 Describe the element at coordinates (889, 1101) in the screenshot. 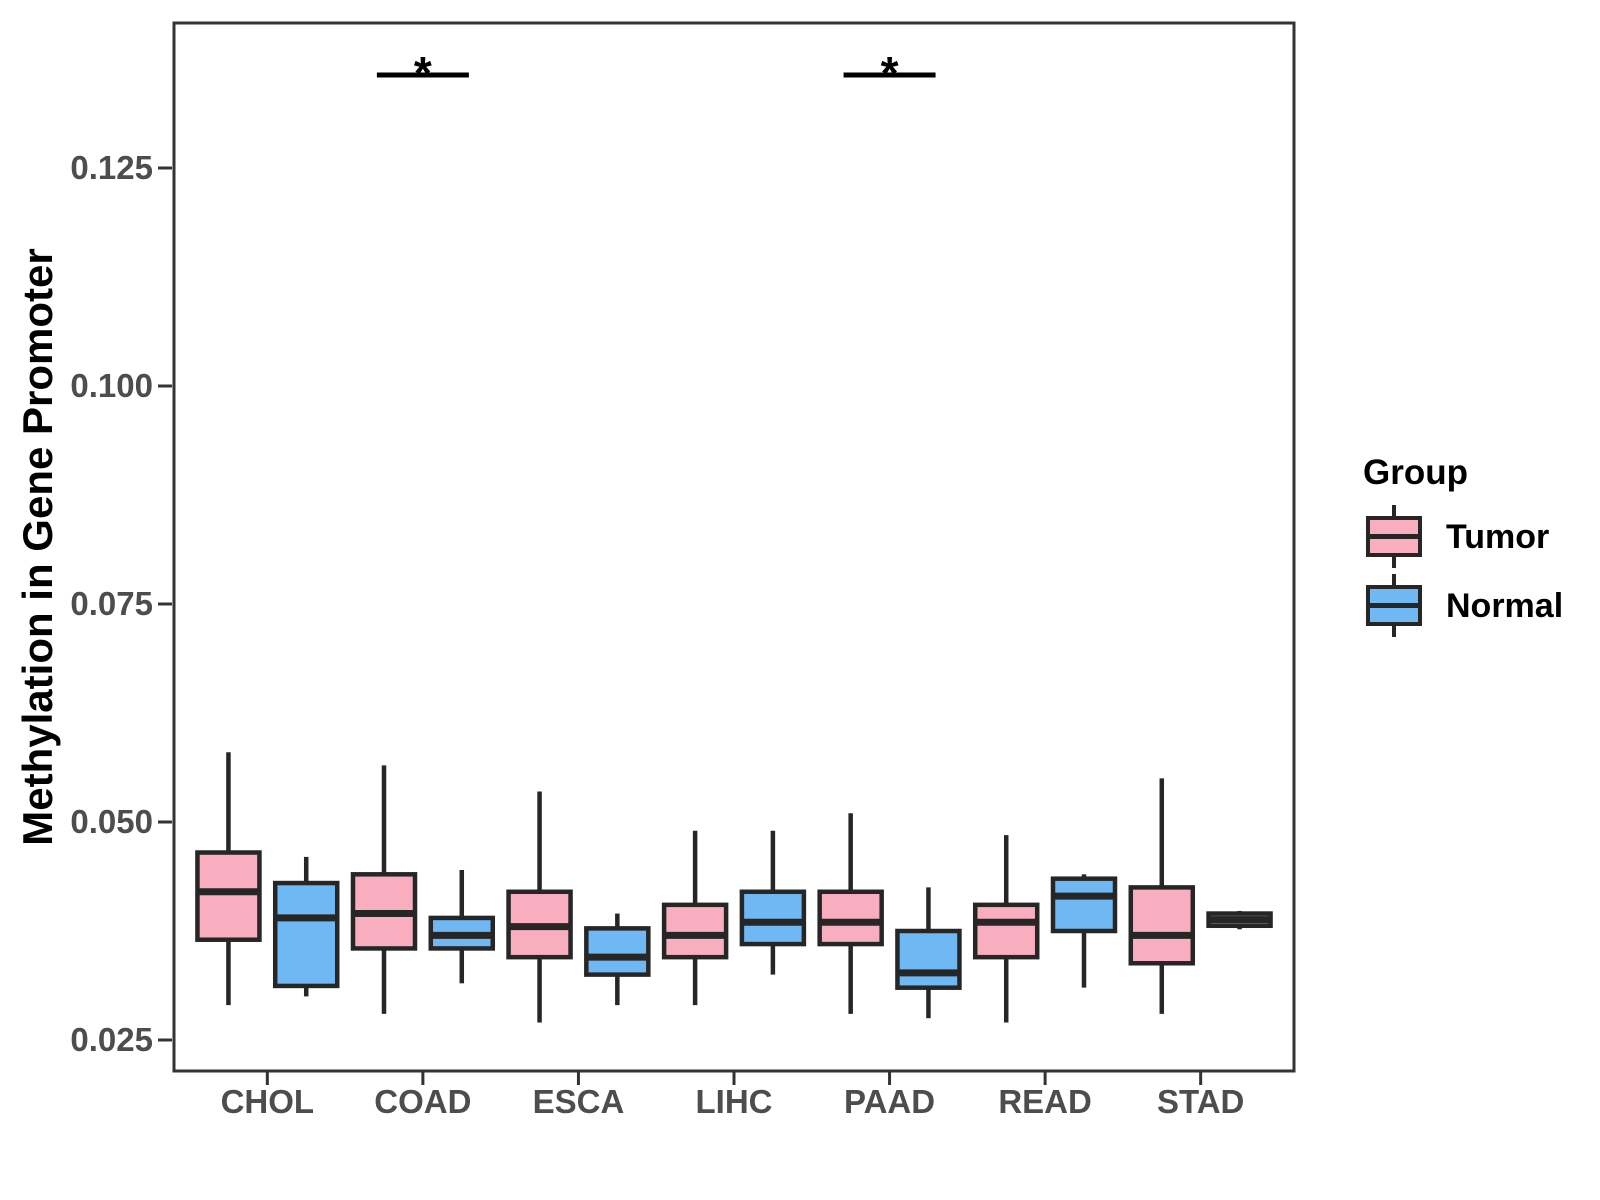

I see `x-tick-label-paad: PAAD` at that location.